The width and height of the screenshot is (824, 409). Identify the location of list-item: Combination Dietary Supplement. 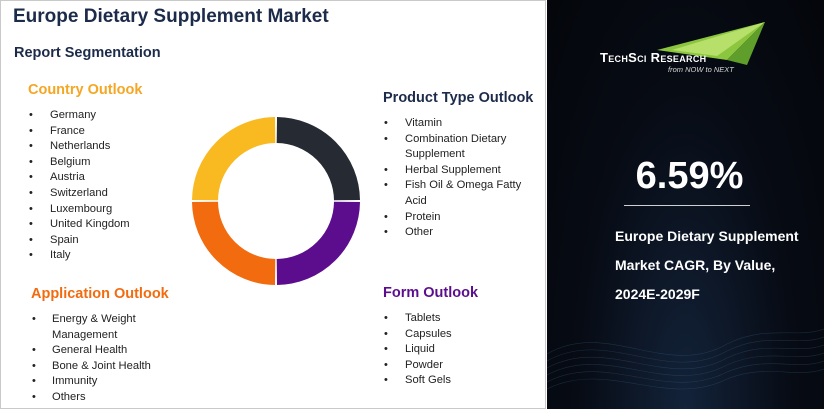
(458, 147).